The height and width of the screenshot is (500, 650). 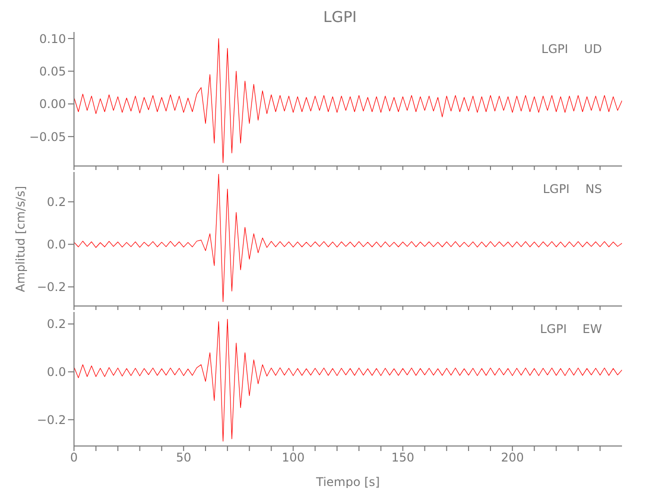 What do you see at coordinates (571, 49) in the screenshot?
I see `text: LGPI UD` at bounding box center [571, 49].